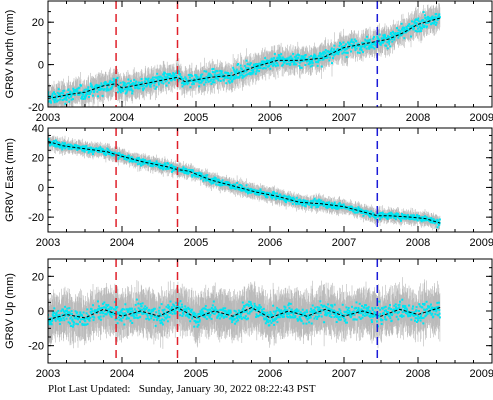 This screenshot has width=493, height=400. What do you see at coordinates (344, 118) in the screenshot?
I see `x-tick-label: 2007` at bounding box center [344, 118].